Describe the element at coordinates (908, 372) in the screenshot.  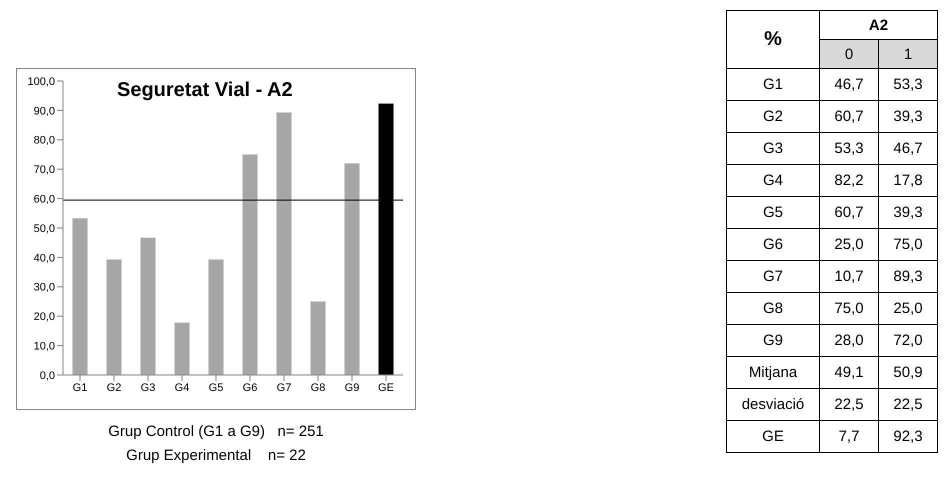
I see `text: 50,9` at that location.